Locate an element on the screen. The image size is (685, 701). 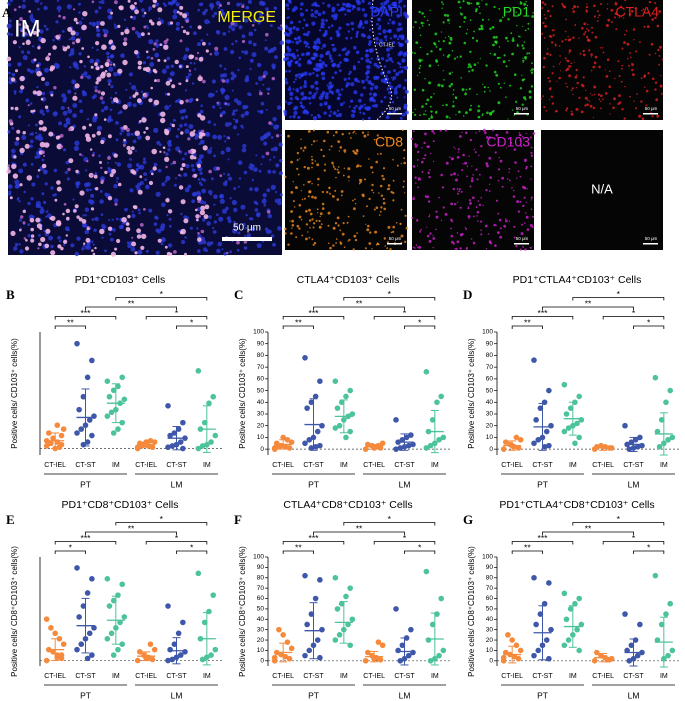
group-label: PT is located at coordinates (85, 484).